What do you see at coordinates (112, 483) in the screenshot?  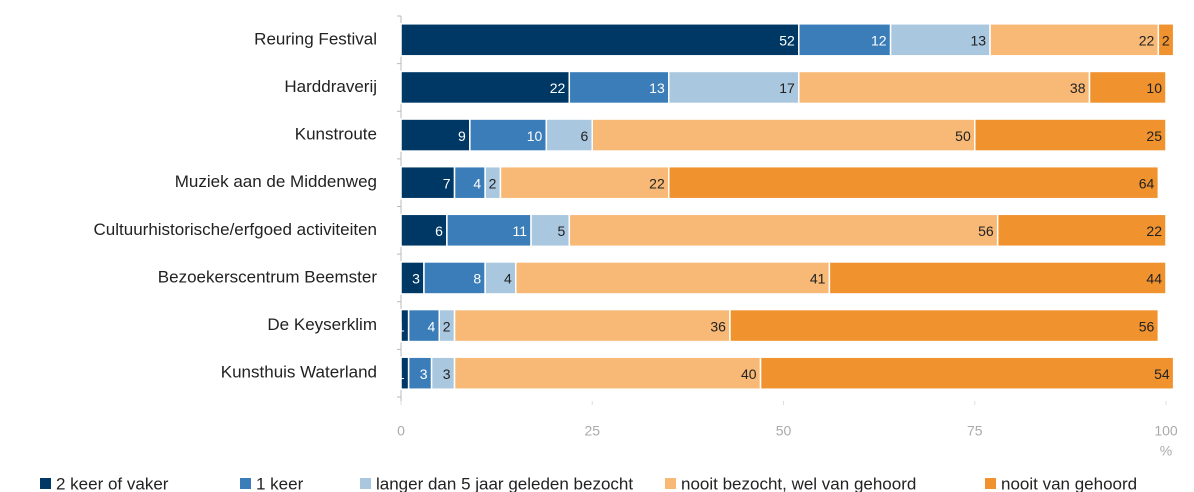 I see `legend-label: 2 keer of vaker` at bounding box center [112, 483].